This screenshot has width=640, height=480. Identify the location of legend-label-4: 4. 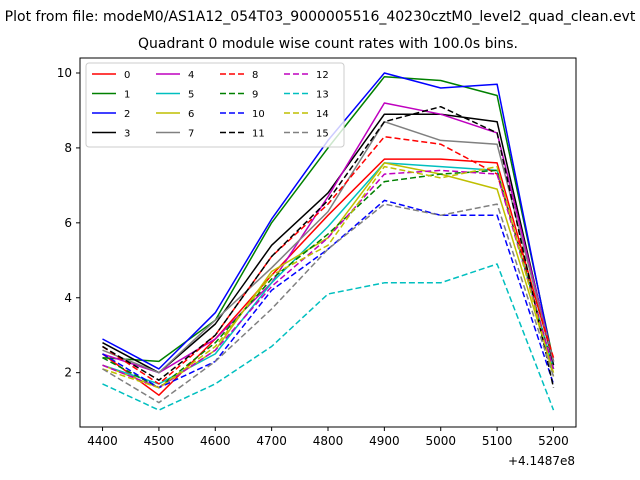
(191, 75).